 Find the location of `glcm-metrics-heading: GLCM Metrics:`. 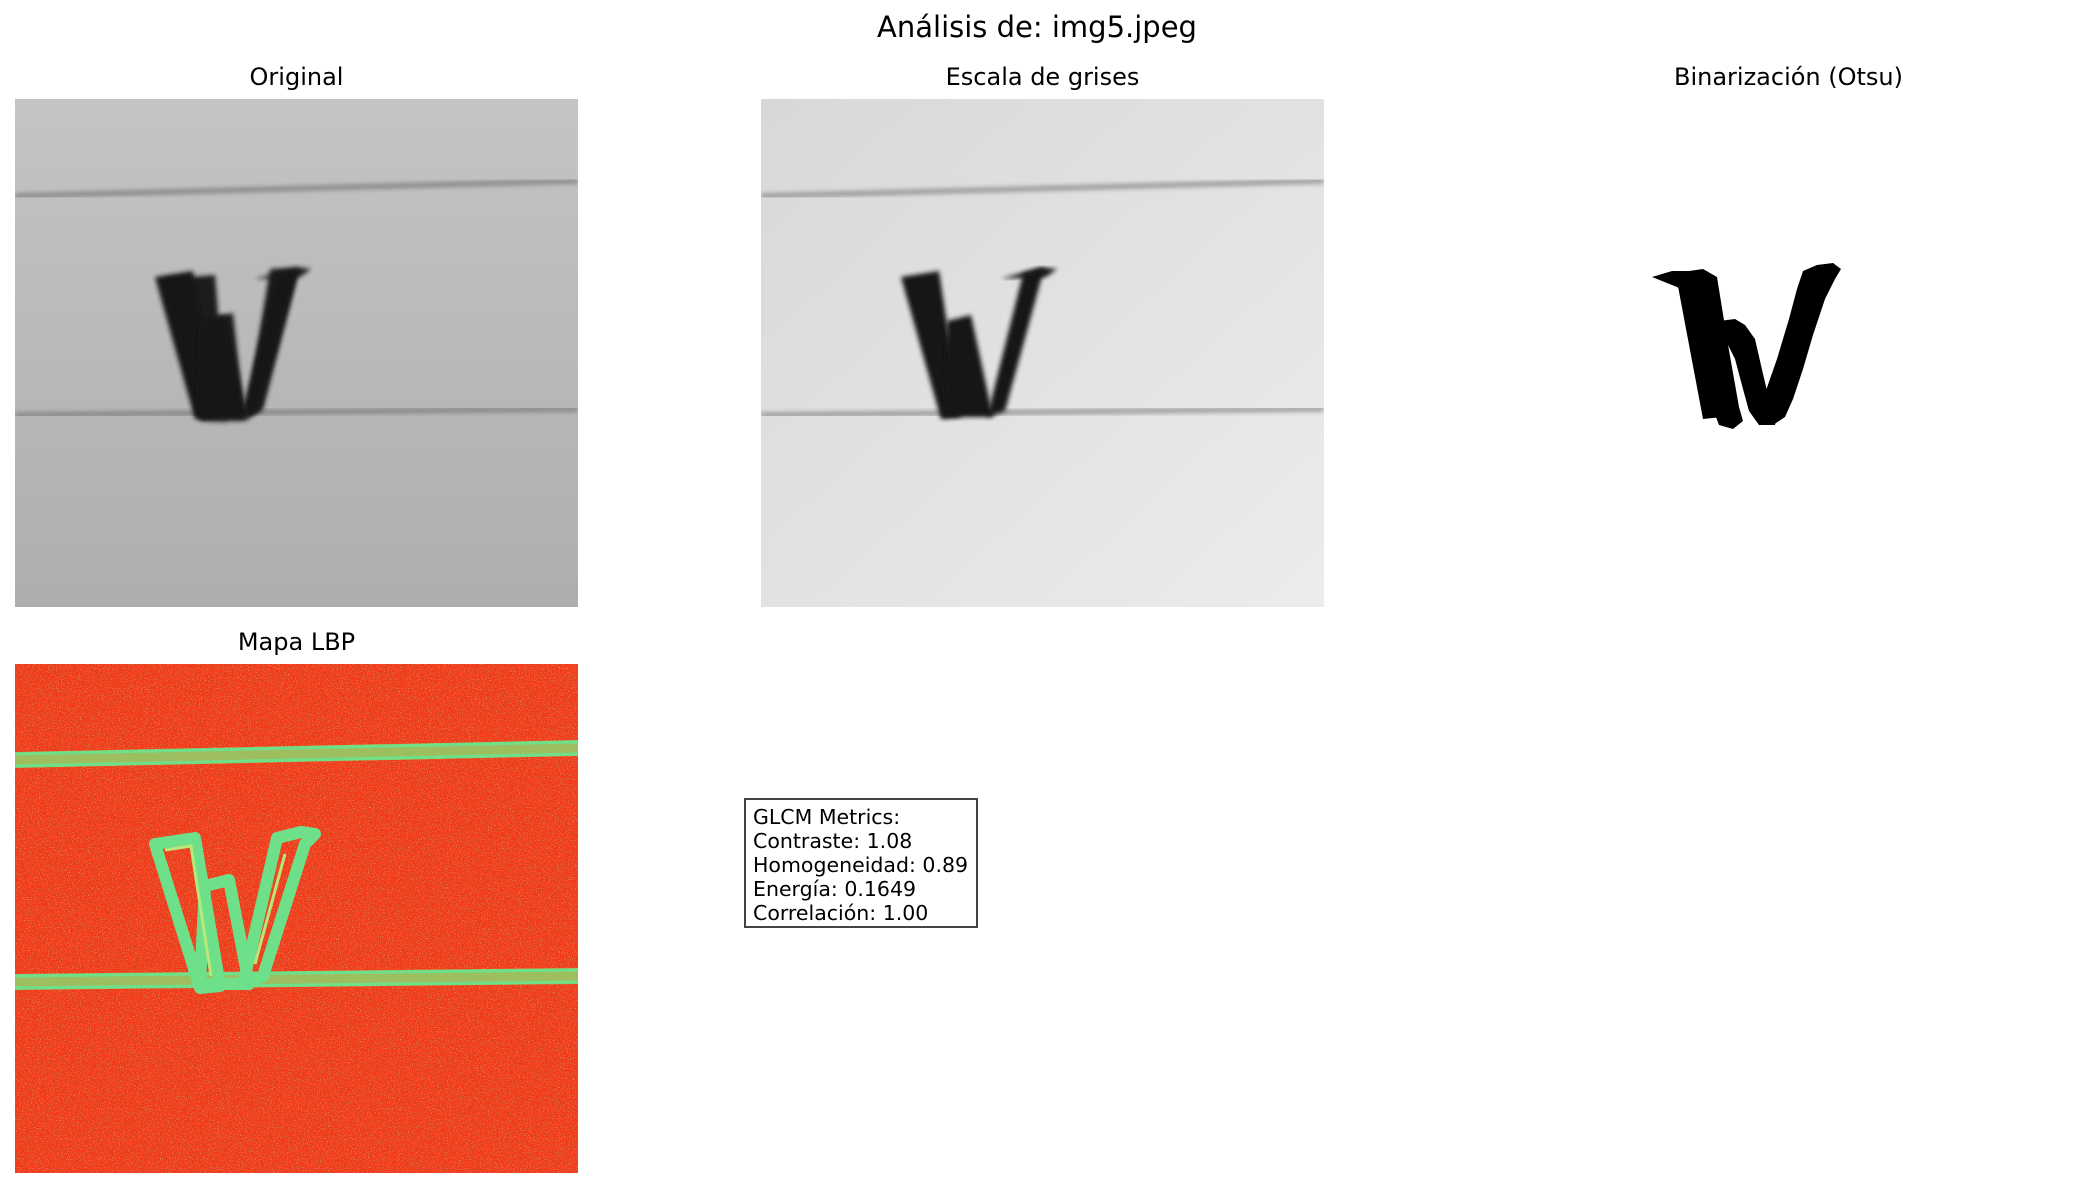

glcm-metrics-heading: GLCM Metrics: is located at coordinates (827, 817).